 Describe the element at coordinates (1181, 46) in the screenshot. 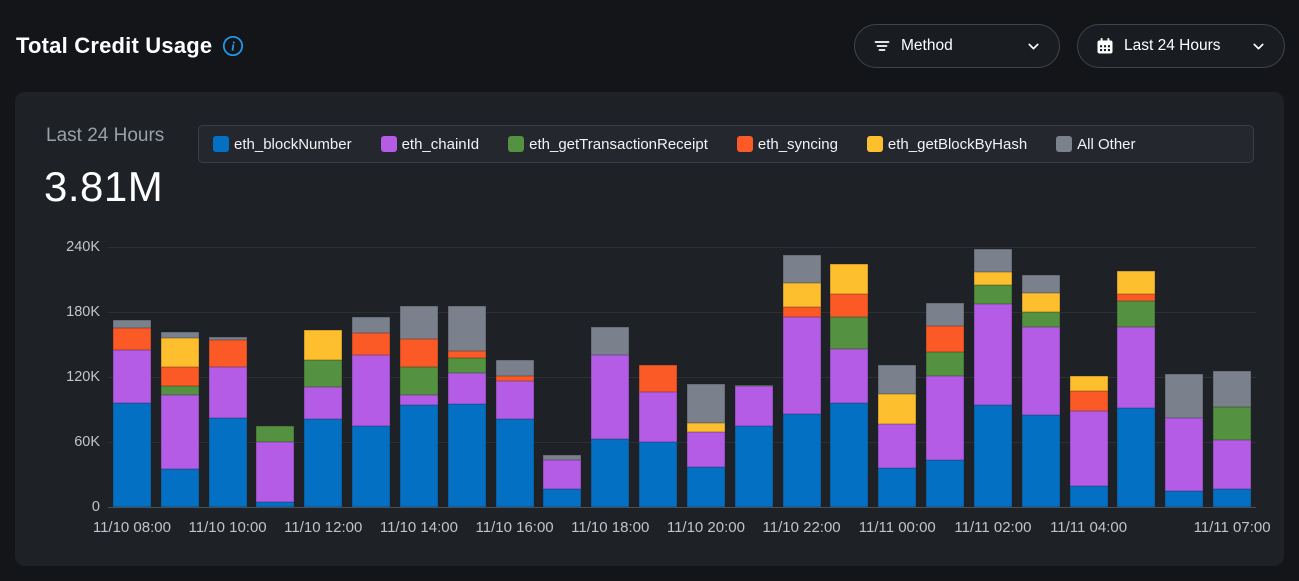

I see `time-range-dropdown: Last 24 Hours` at that location.